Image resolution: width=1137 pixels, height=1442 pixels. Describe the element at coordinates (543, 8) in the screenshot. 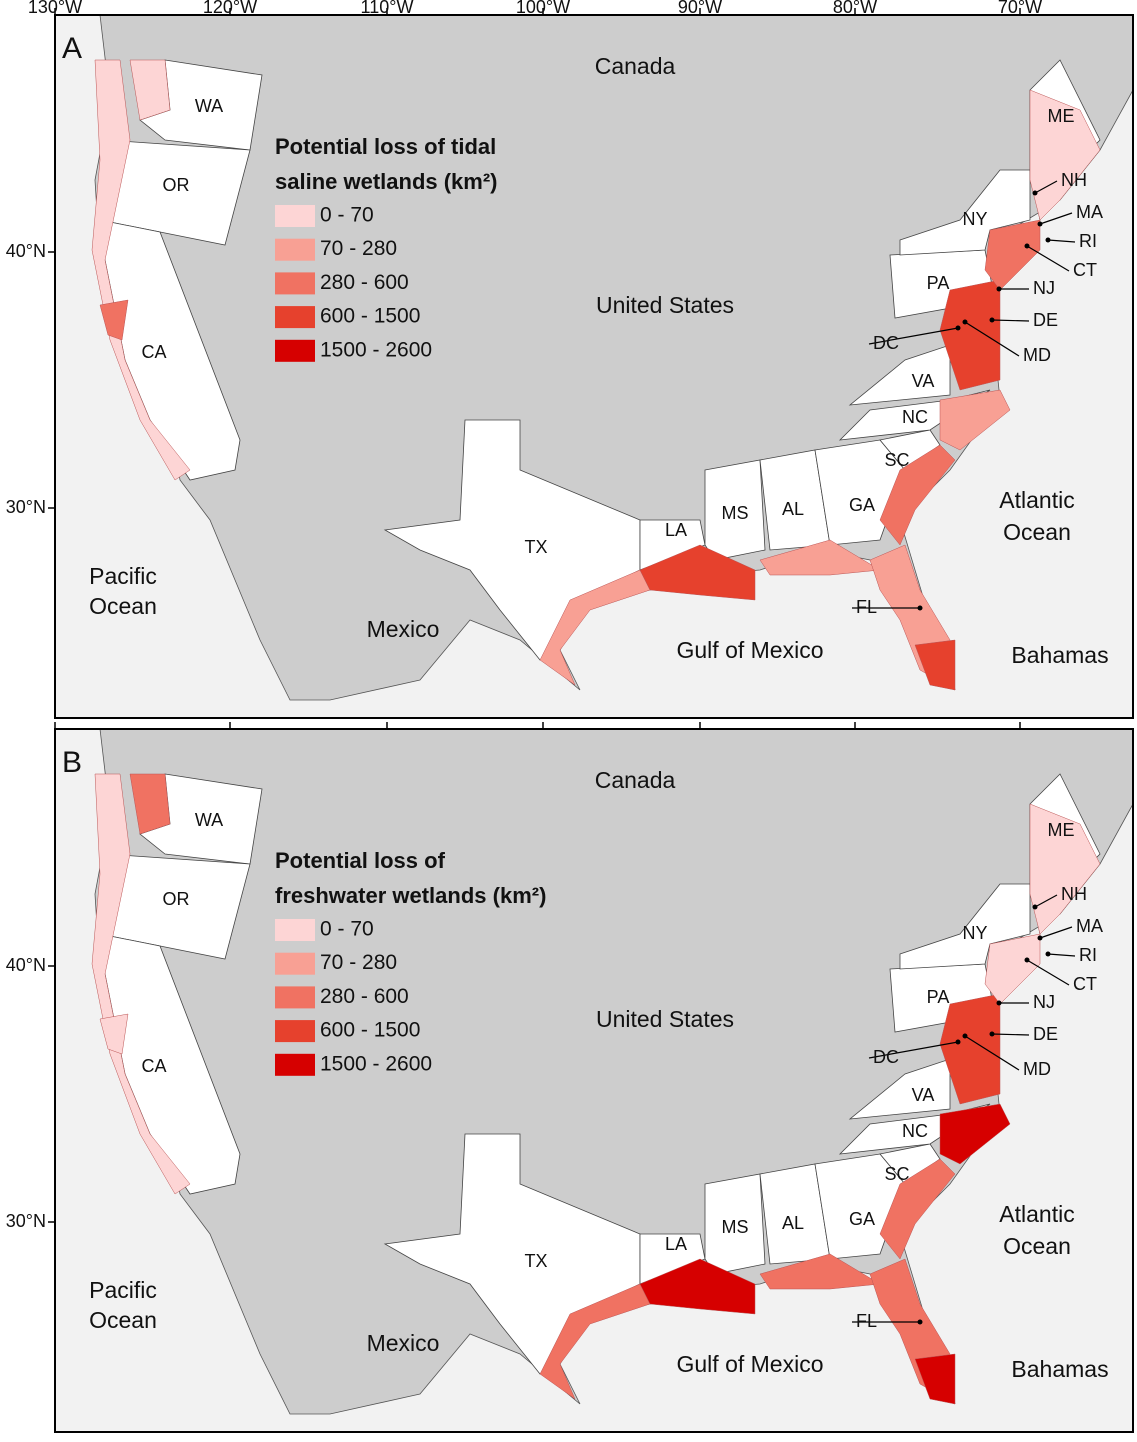

I see `lon-label: 100°W` at that location.